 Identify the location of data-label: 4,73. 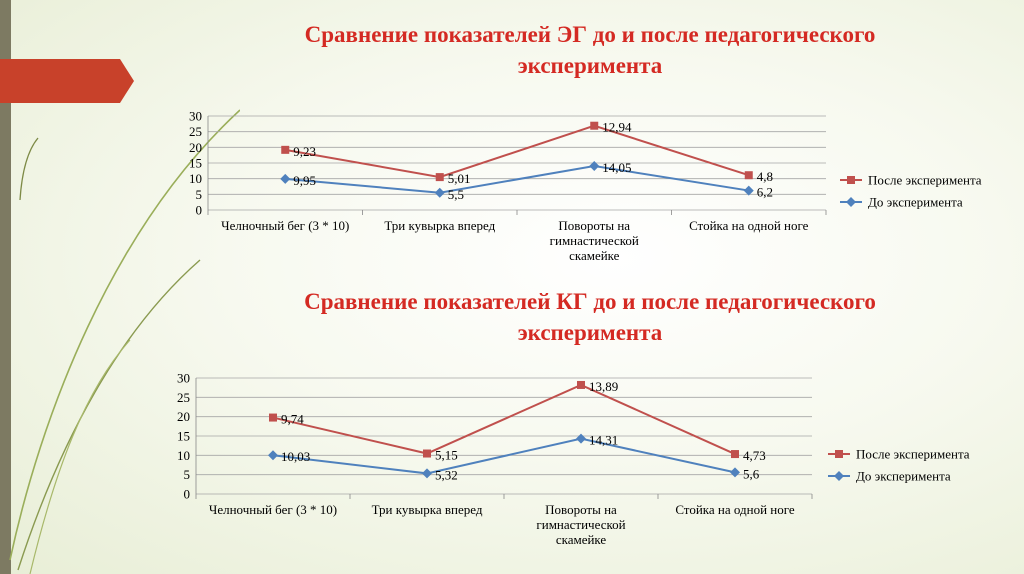
(754, 455).